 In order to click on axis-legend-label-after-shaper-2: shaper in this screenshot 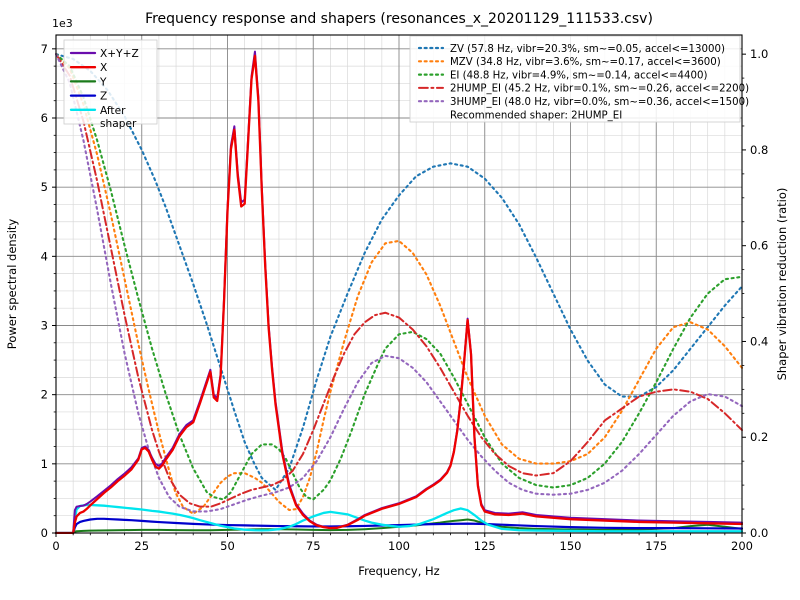, I will do `click(118, 124)`.